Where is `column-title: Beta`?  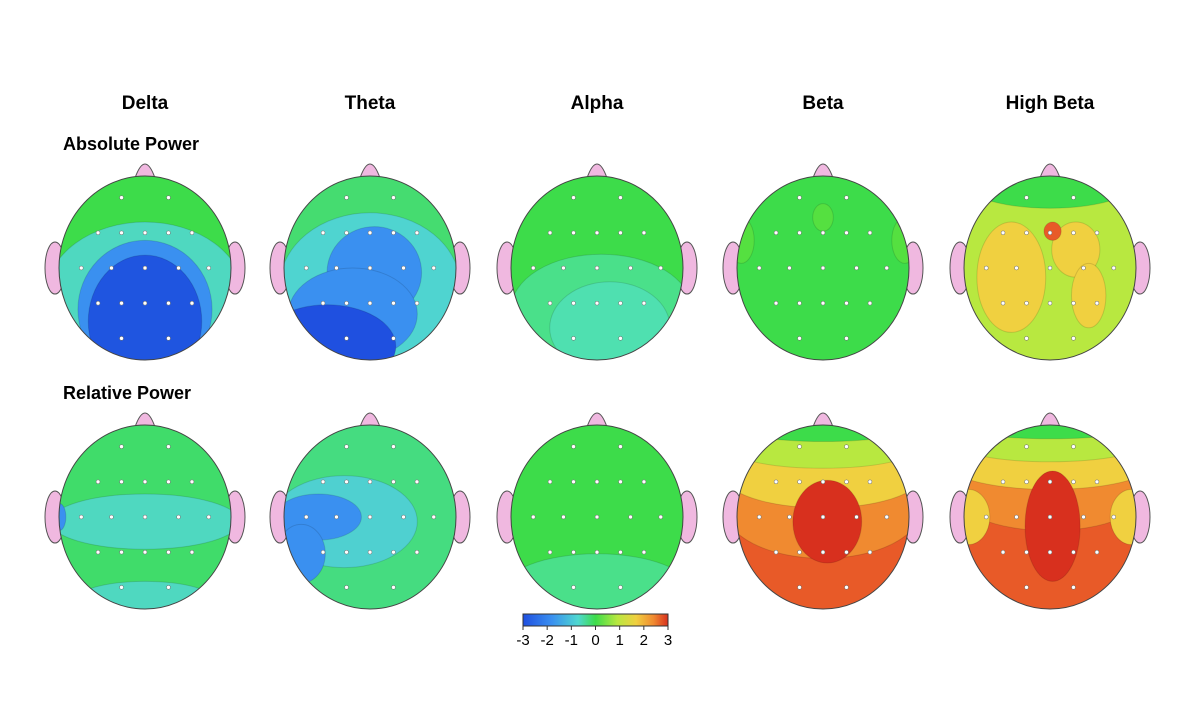
column-title: Beta is located at coordinates (823, 103).